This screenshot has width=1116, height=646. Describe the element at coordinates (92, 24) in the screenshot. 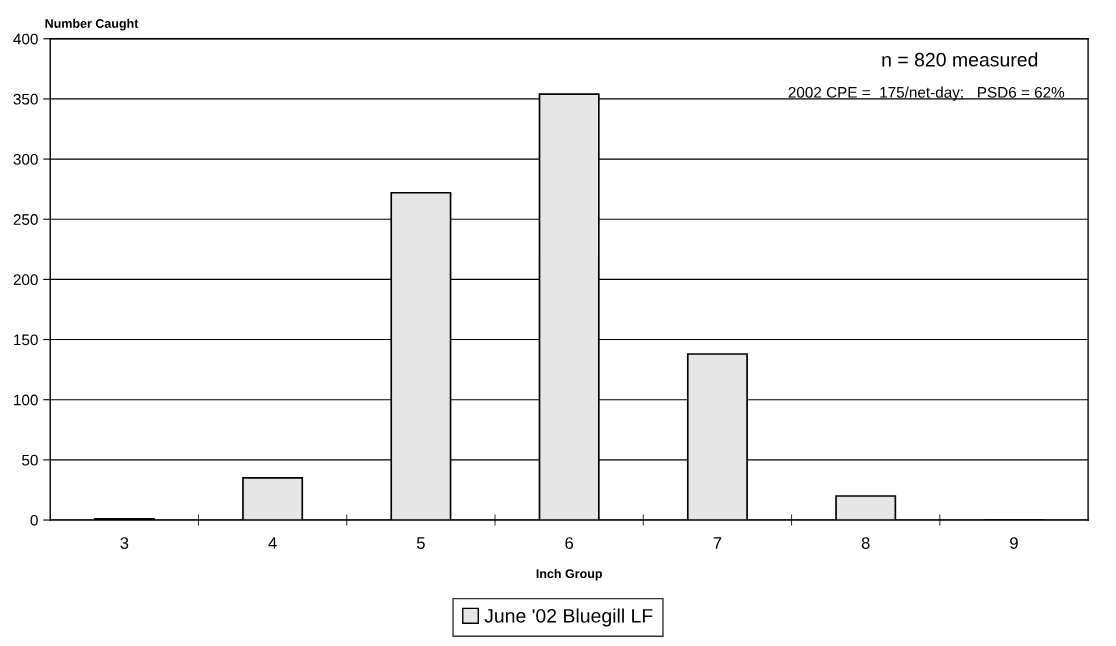

I see `y-axis-title: Number Caught` at that location.